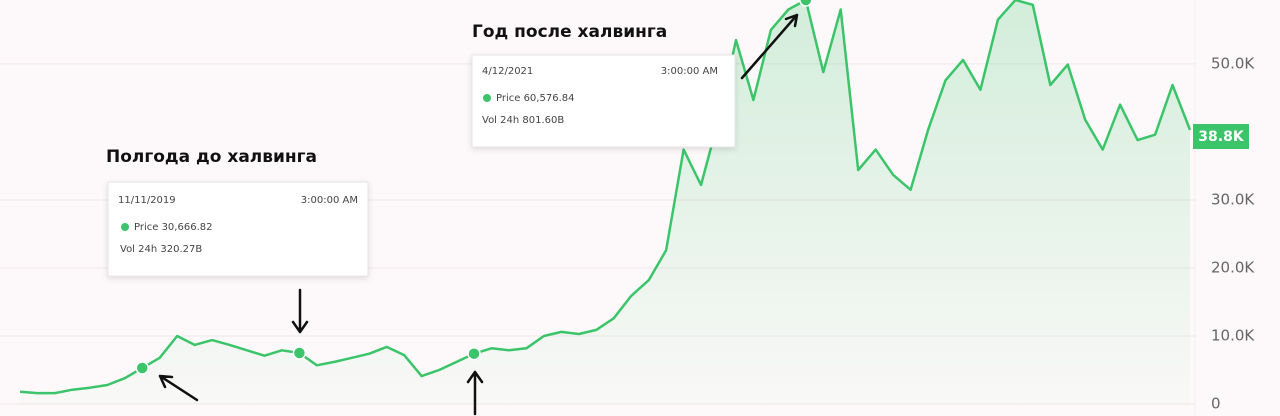  What do you see at coordinates (535, 98) in the screenshot?
I see `tooltip-price: Price 60,576.84` at bounding box center [535, 98].